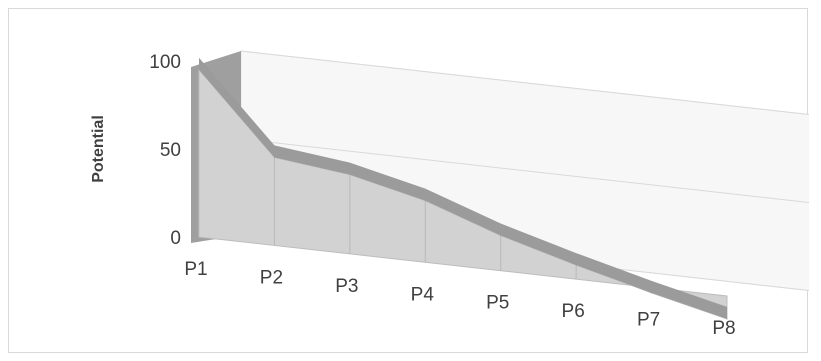 This screenshot has height=361, width=821. What do you see at coordinates (175, 238) in the screenshot?
I see `y-tick-label: 0` at bounding box center [175, 238].